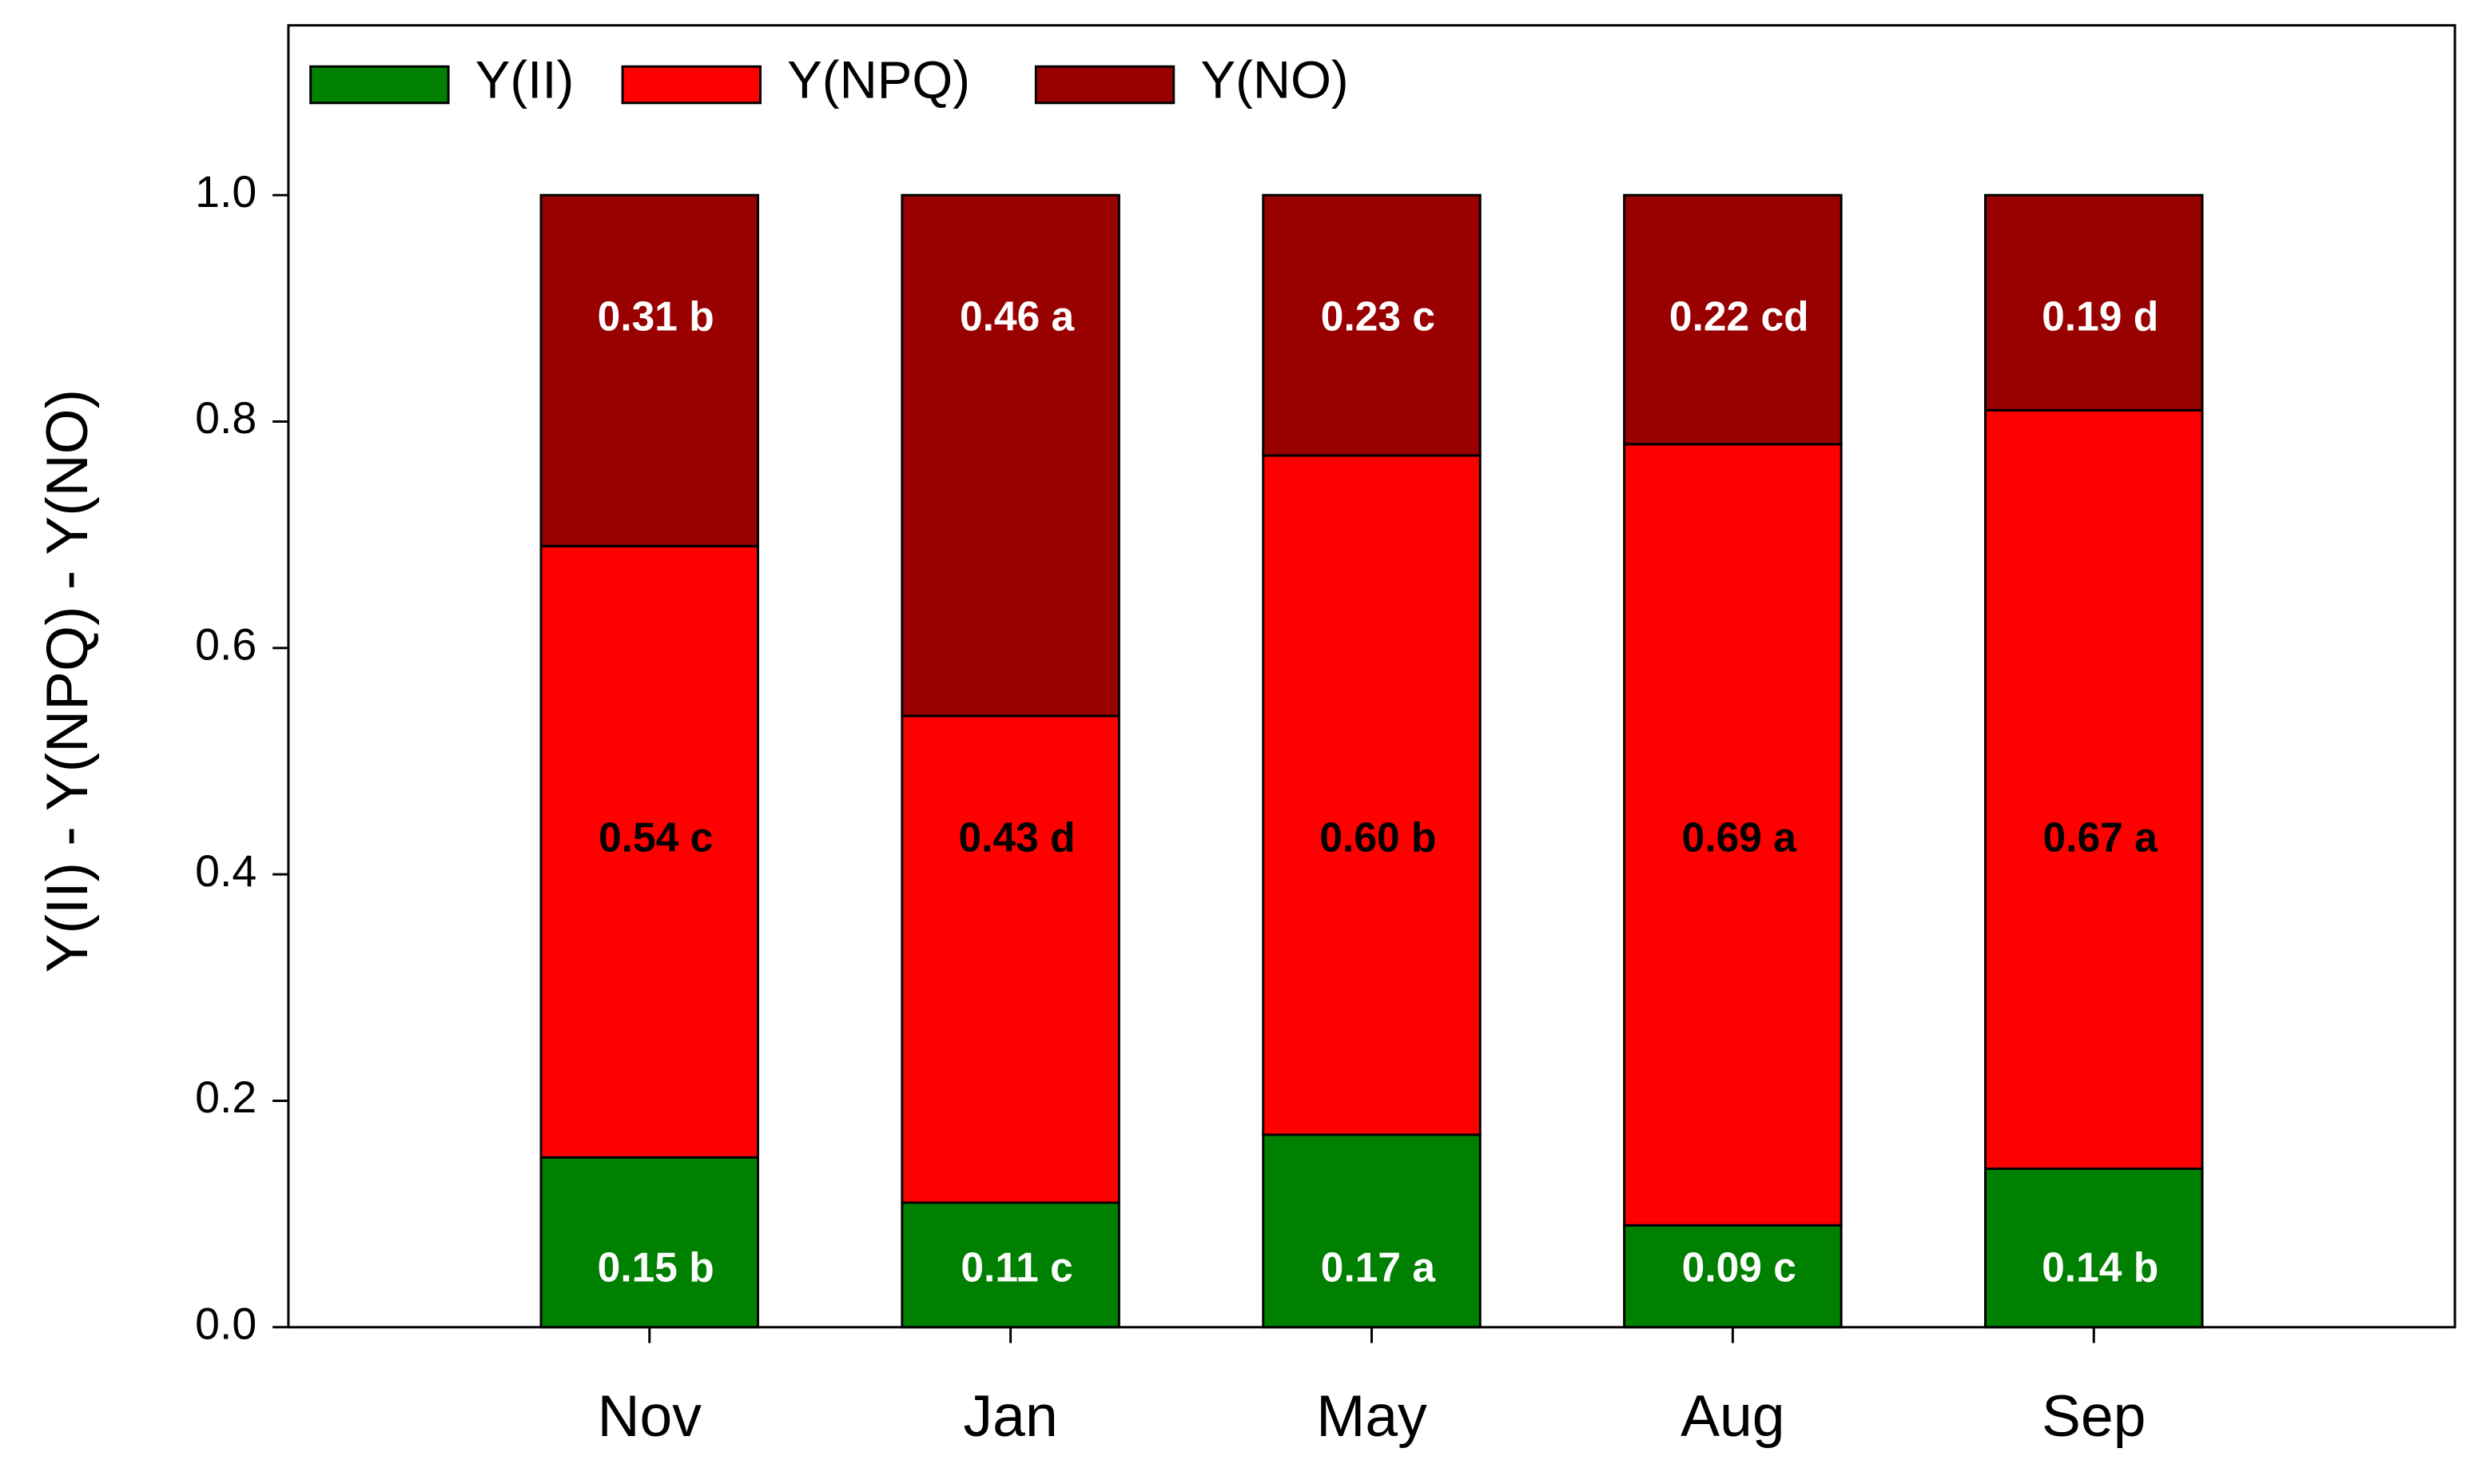 The image size is (2482, 1484). I want to click on data-label: 0.43 d, so click(1017, 837).